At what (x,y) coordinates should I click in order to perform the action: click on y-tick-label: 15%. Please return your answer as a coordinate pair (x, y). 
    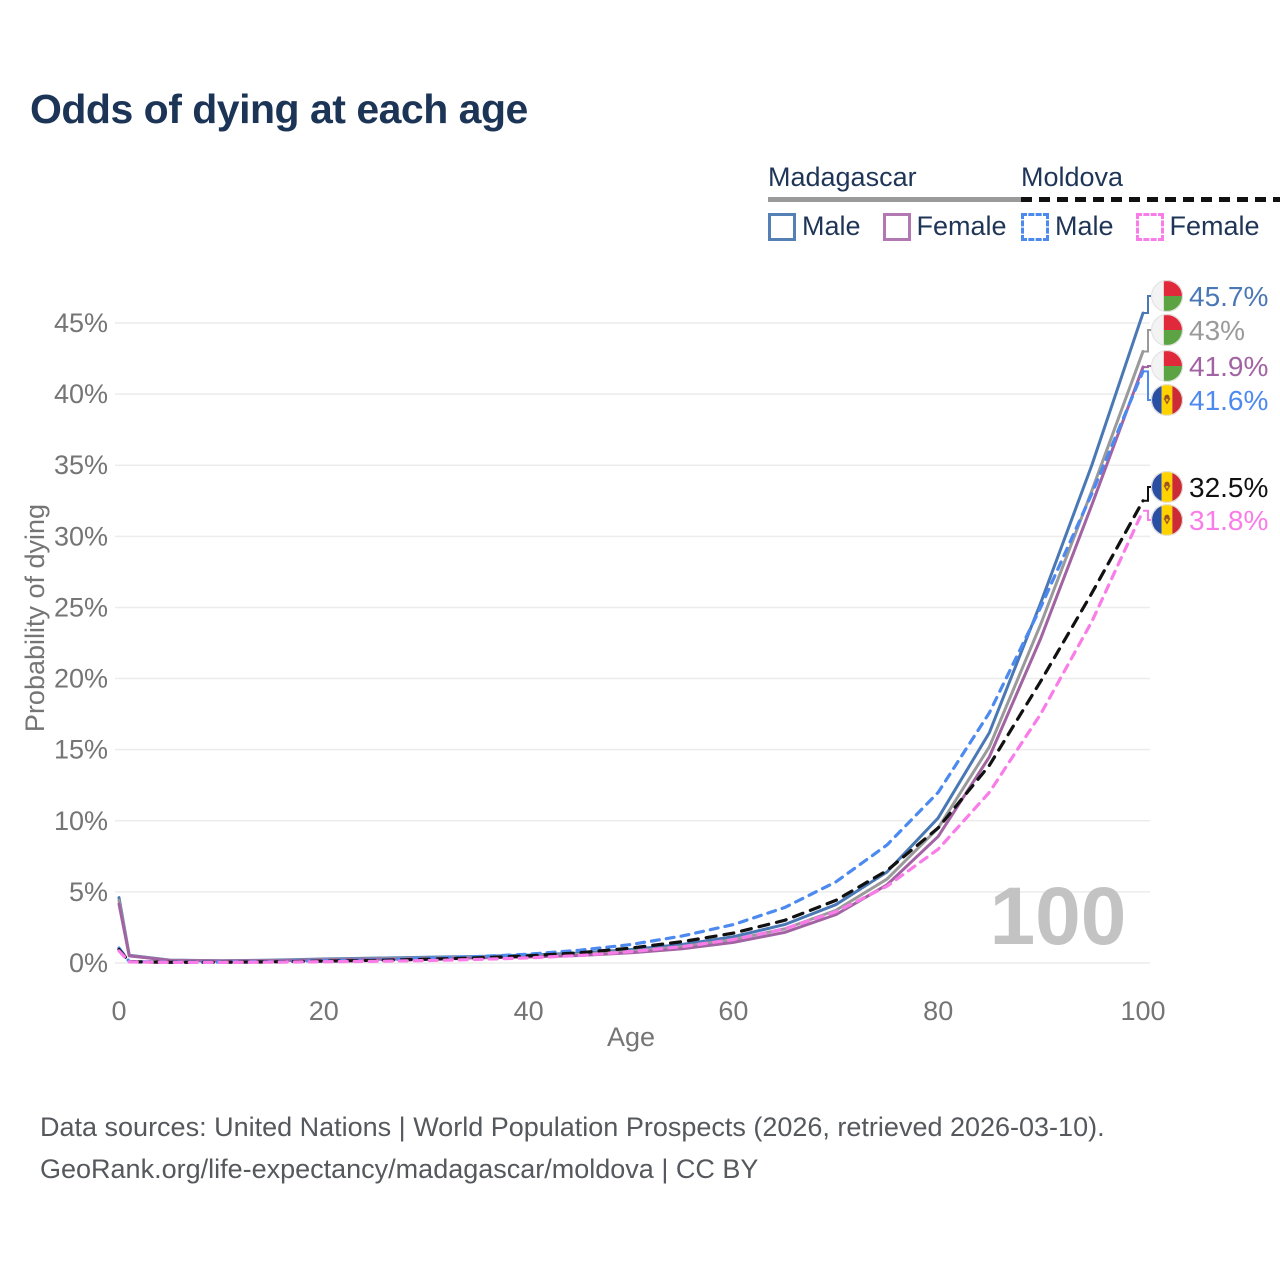
    Looking at the image, I should click on (81, 750).